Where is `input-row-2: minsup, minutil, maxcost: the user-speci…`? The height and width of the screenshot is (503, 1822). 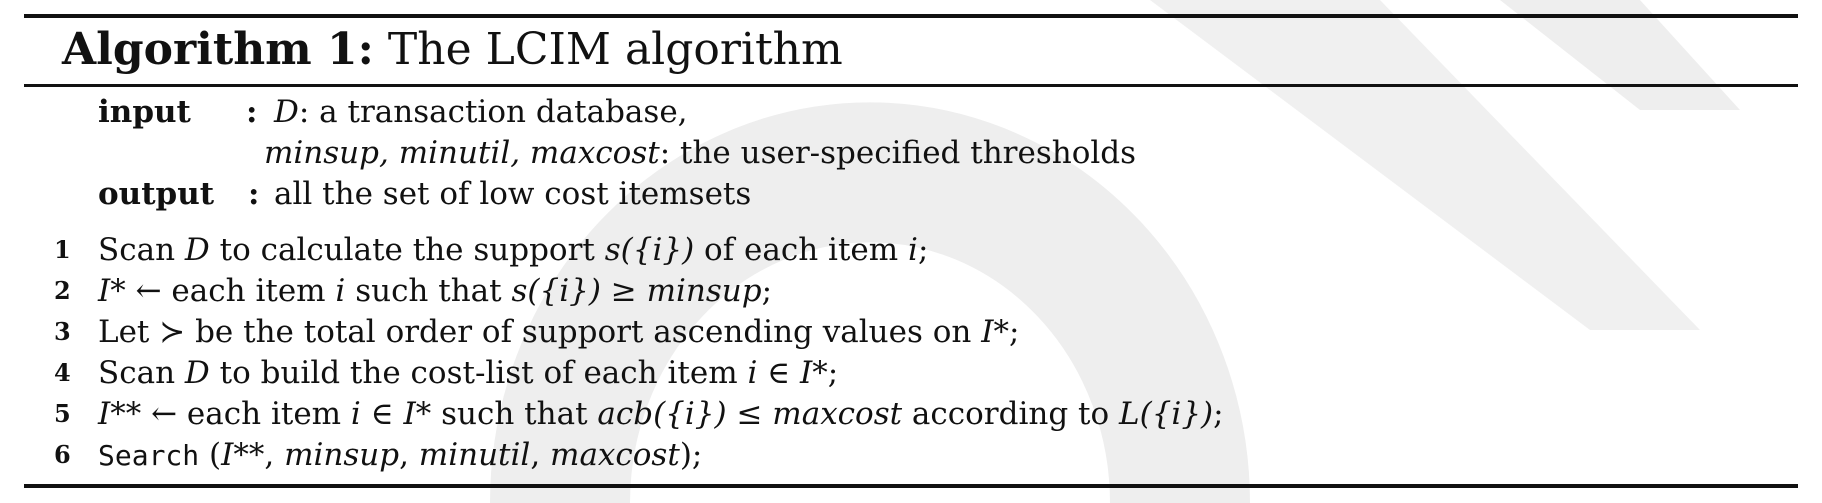
input-row-2: minsup, minutil, maxcost: the user-speci… is located at coordinates (911, 153).